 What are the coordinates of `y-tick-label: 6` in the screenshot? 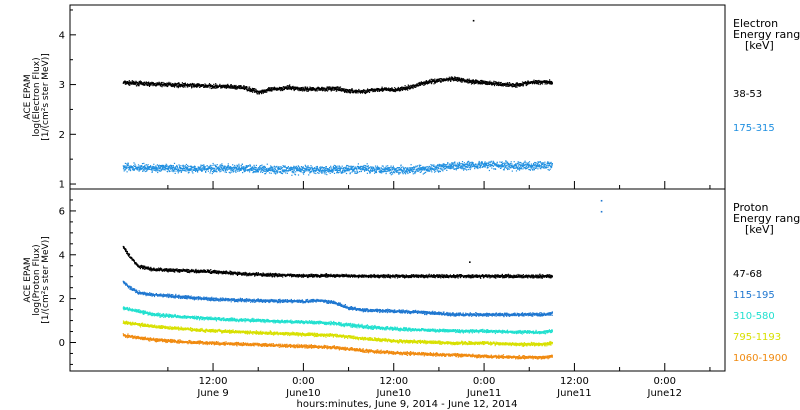 It's located at (62, 211).